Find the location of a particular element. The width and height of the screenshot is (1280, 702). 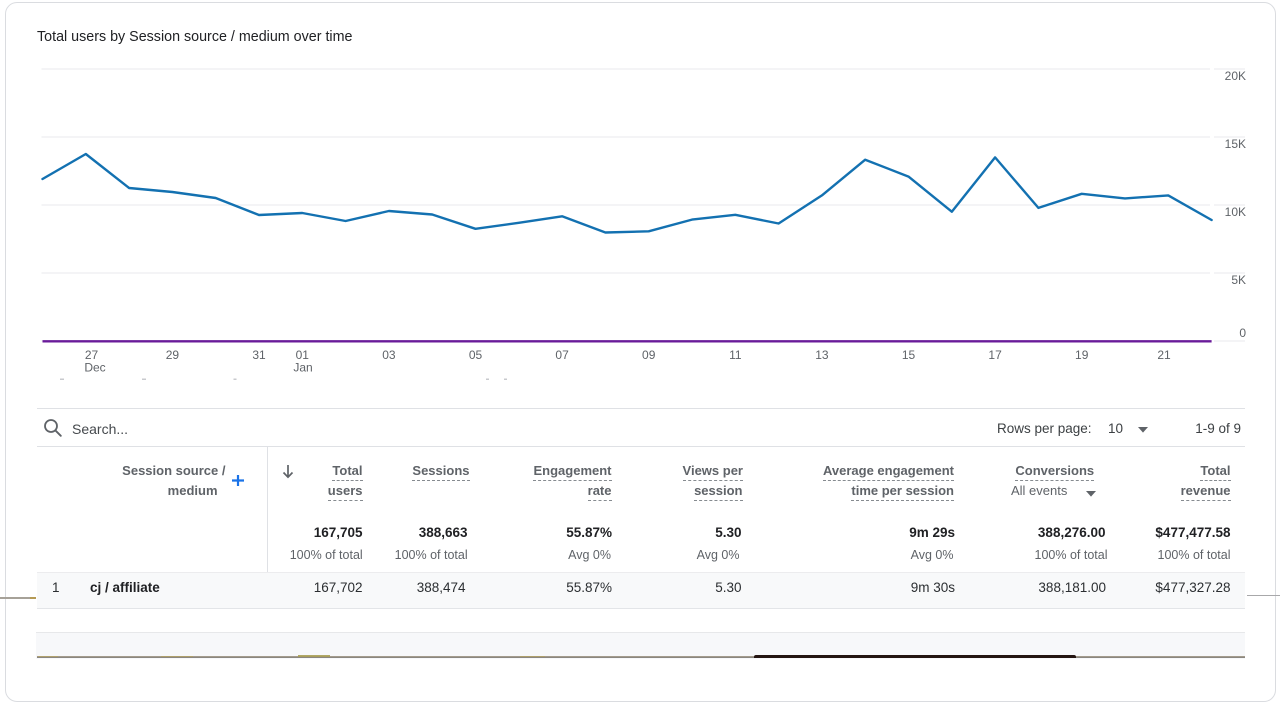

svg-text: 03 is located at coordinates (389, 355).